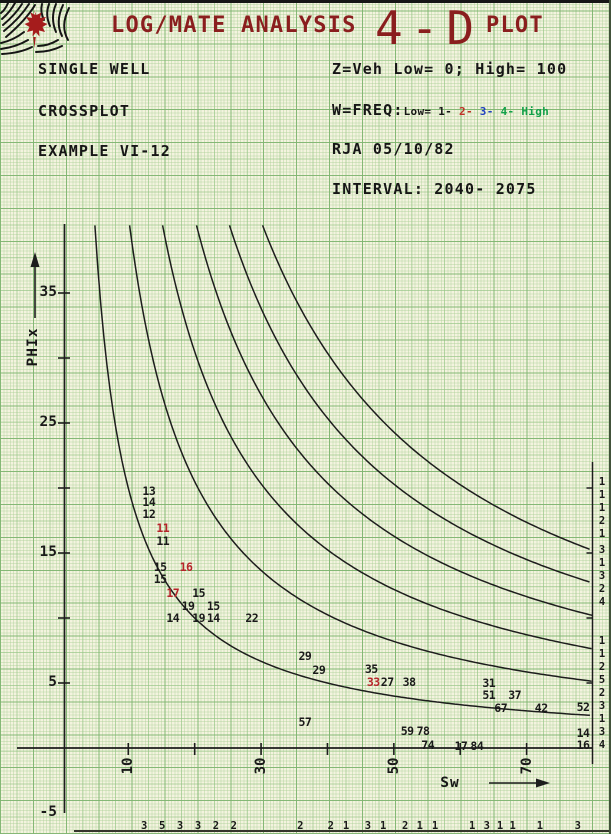 Image resolution: width=611 pixels, height=834 pixels. Describe the element at coordinates (429, 28) in the screenshot. I see `page-title-4d: 4-D` at that location.